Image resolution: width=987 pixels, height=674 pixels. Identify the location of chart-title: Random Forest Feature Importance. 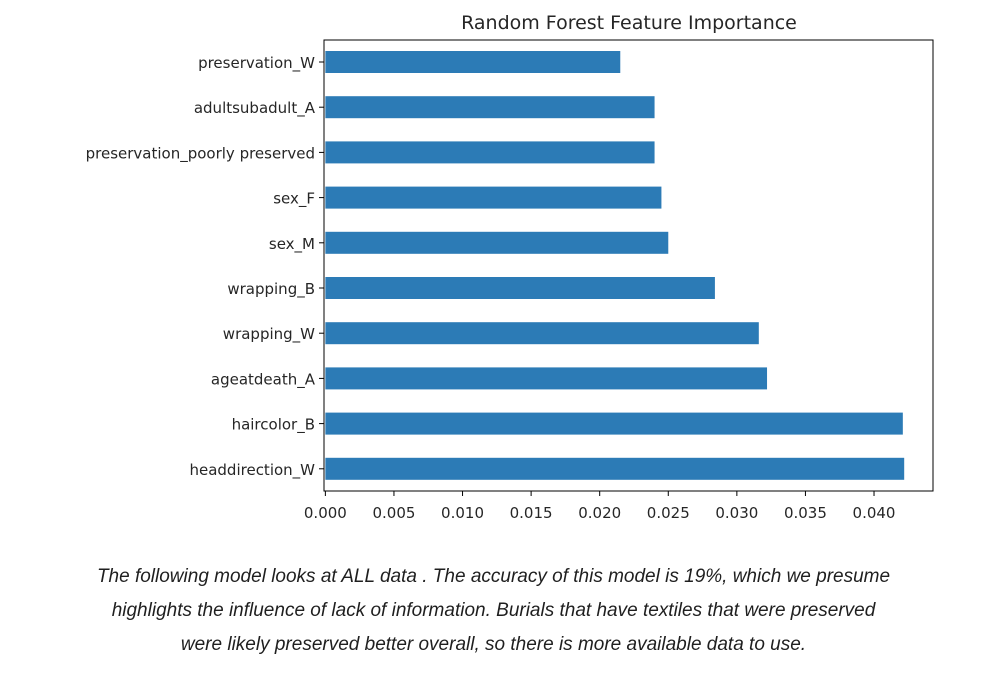
(629, 23).